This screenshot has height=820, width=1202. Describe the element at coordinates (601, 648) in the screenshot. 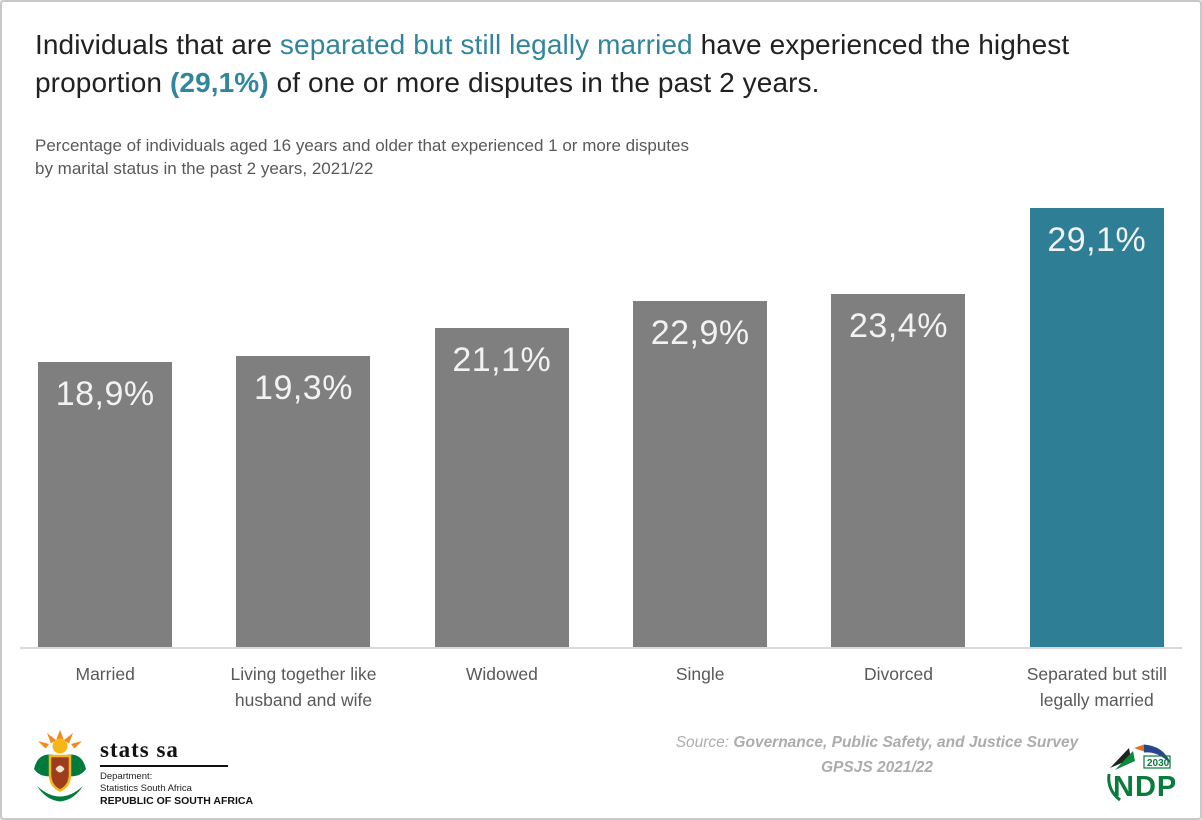

I see `x-axis-line` at that location.